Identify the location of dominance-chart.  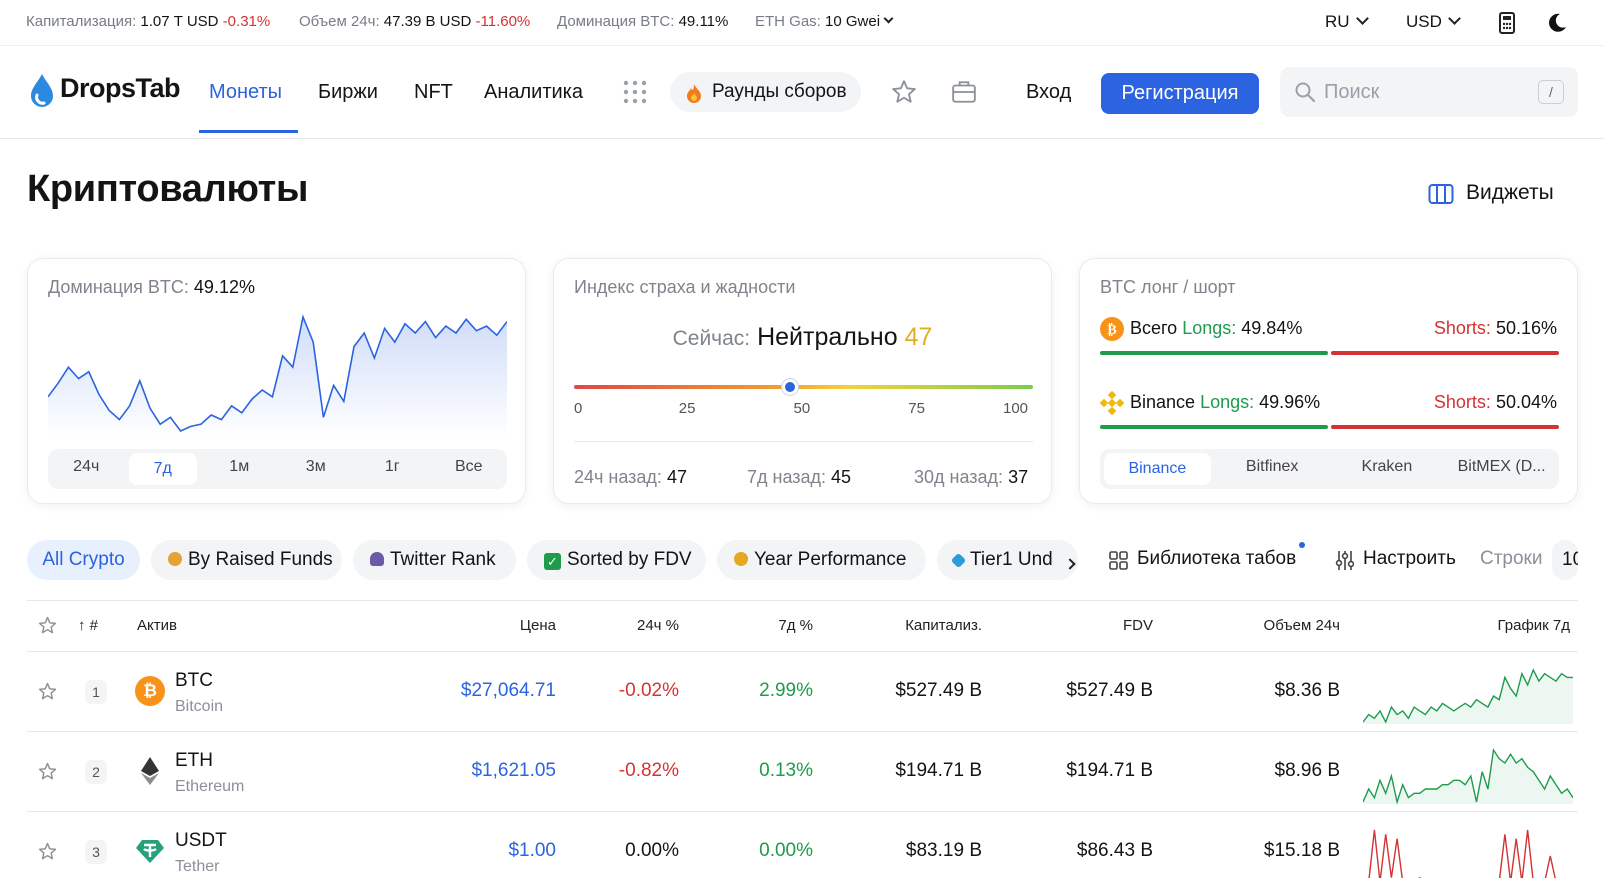
(277, 374).